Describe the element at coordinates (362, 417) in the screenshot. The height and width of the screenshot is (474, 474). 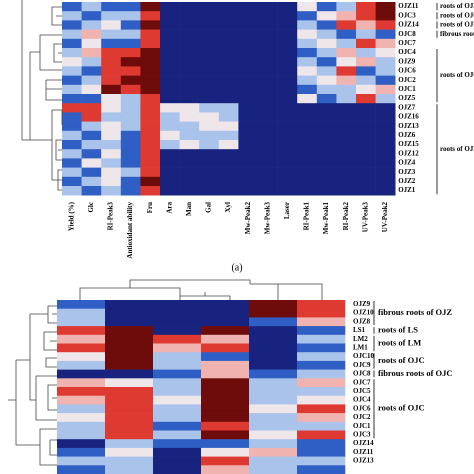
I see `row-label: OJC2` at that location.